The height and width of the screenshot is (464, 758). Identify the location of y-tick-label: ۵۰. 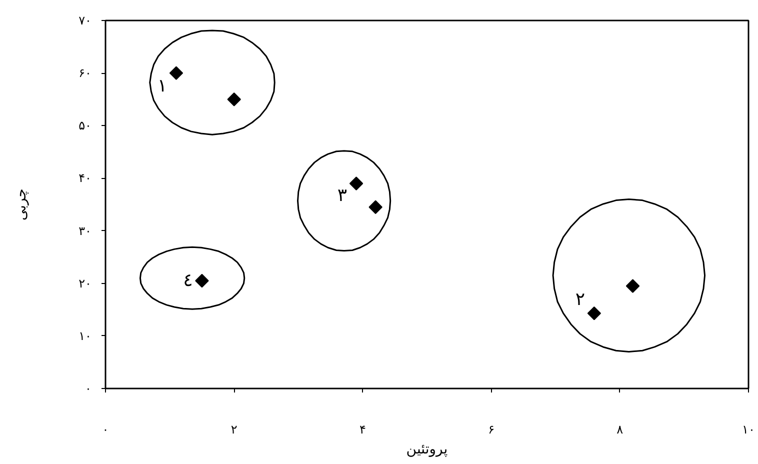
(85, 125).